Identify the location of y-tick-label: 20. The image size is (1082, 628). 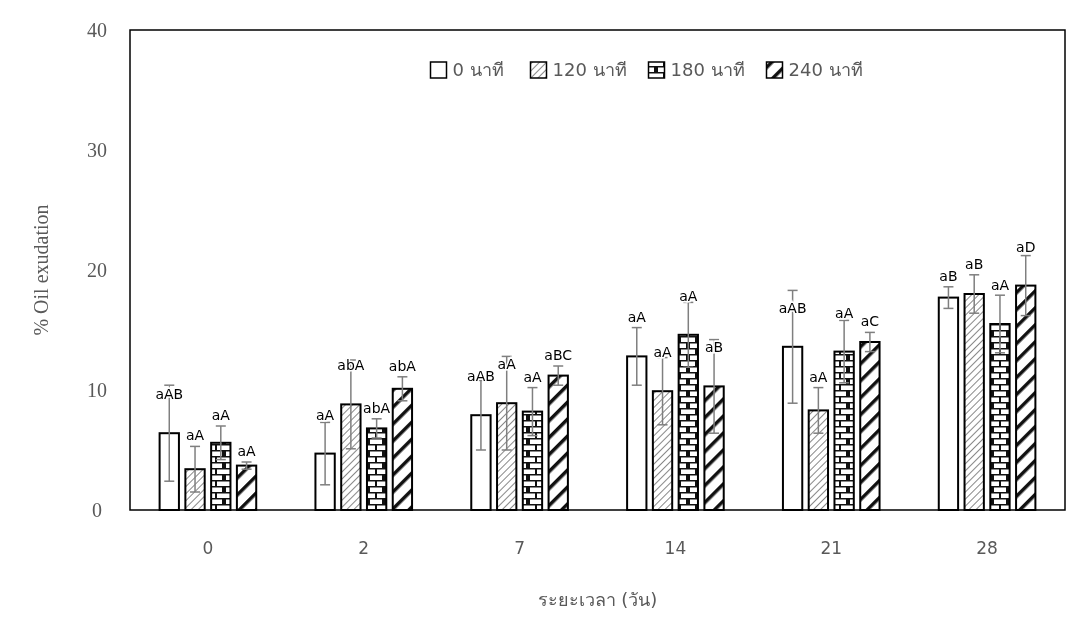
(97, 270).